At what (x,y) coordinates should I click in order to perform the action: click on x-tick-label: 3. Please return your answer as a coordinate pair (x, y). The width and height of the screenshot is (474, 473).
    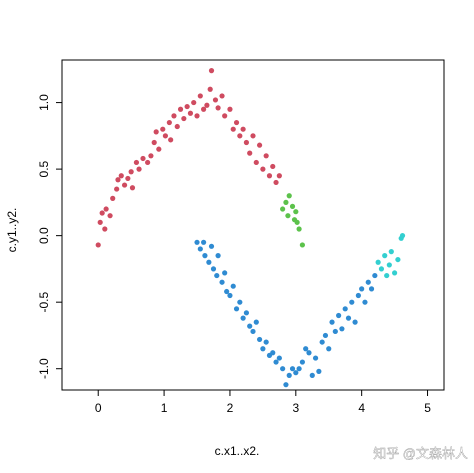
    Looking at the image, I should click on (295, 408).